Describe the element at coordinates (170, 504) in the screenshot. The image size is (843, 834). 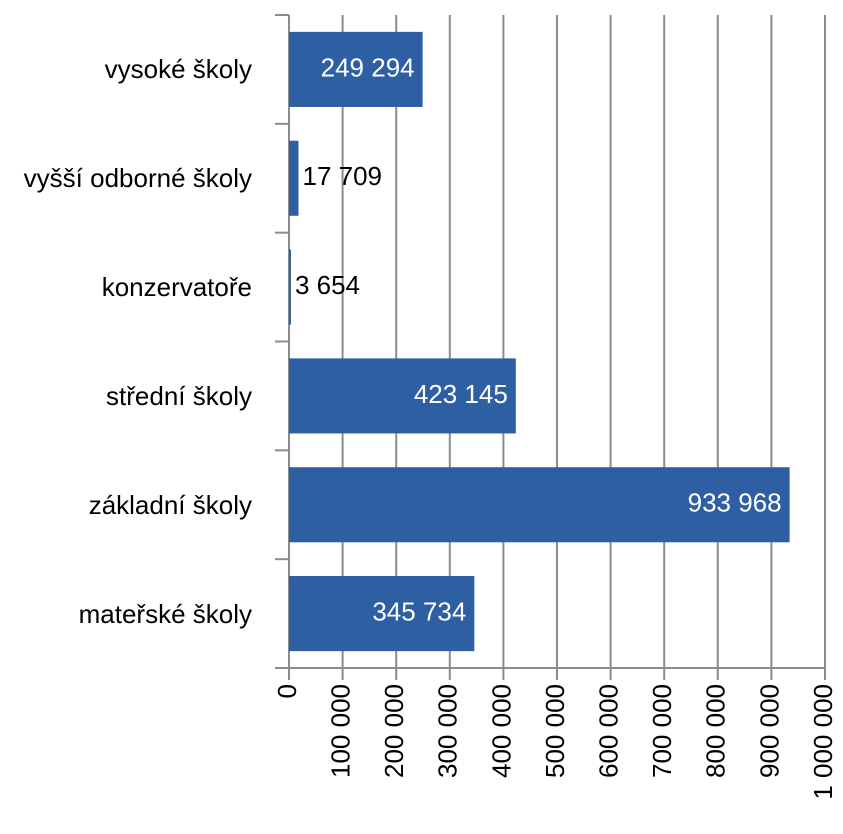
I see `y-tick-label: základní školy` at that location.